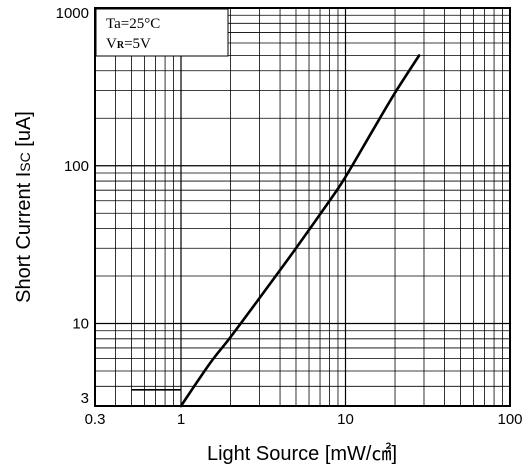 This screenshot has height=469, width=522. Describe the element at coordinates (24, 237) in the screenshot. I see `y-axis-label-main: Short Current I` at that location.